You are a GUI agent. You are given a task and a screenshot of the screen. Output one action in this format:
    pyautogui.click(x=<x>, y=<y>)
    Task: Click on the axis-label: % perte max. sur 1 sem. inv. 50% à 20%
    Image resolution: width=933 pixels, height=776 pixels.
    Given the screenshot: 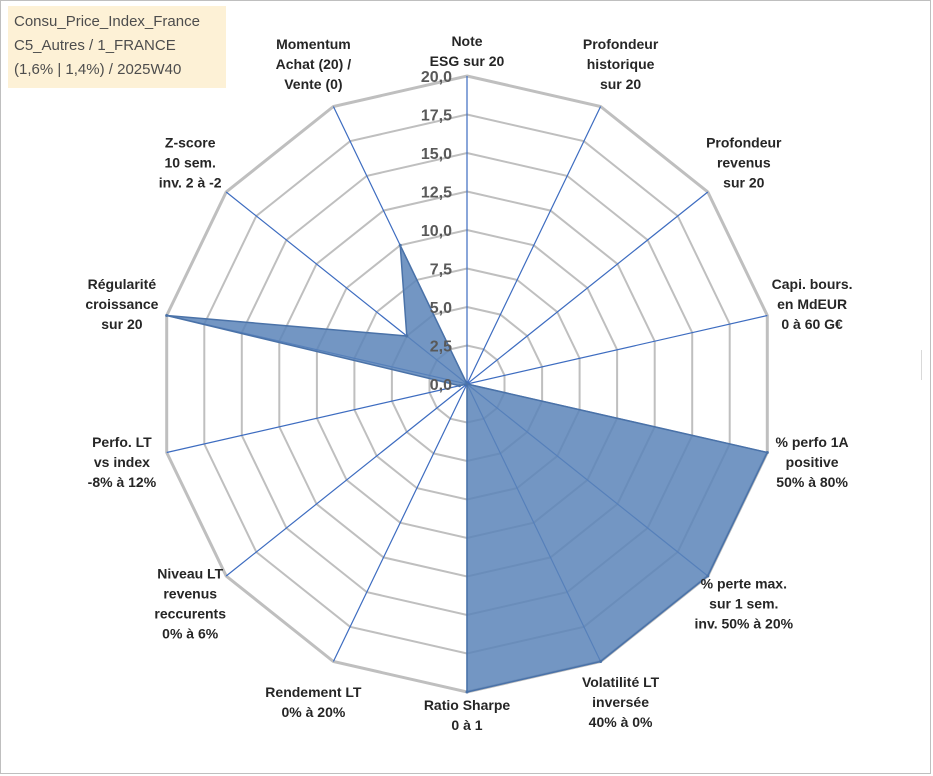 What is the action you would take?
    pyautogui.click(x=744, y=604)
    